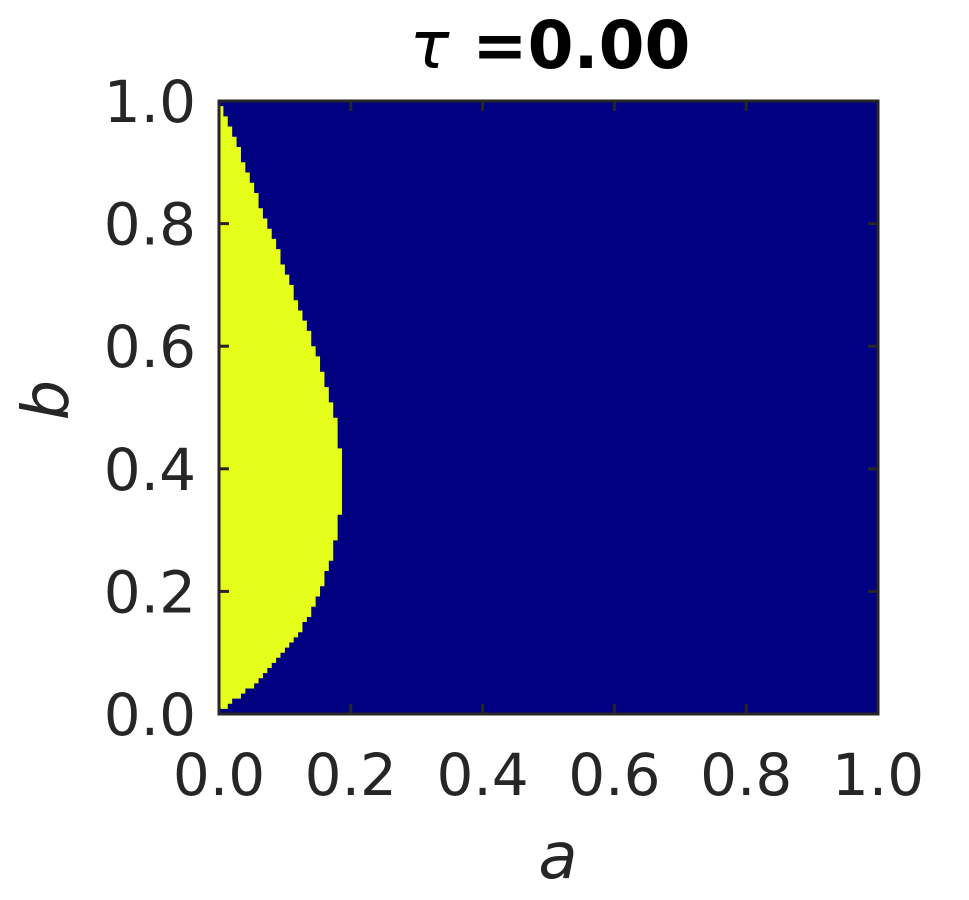 This screenshot has height=900, width=969. I want to click on y-tick-label: 0.8, so click(150, 225).